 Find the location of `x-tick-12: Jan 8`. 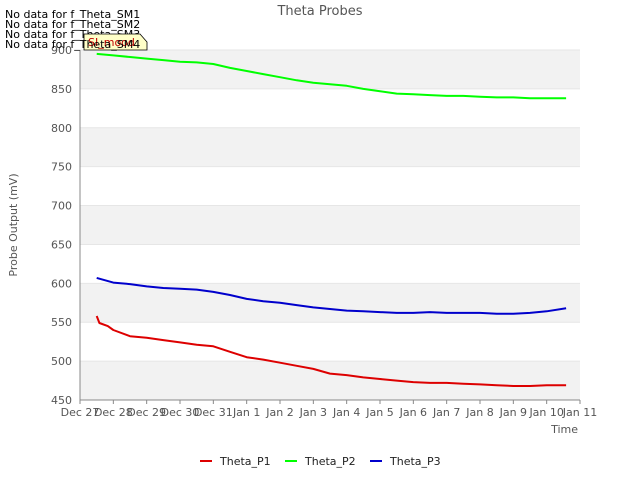

x-tick-12: Jan 8 is located at coordinates (479, 412).